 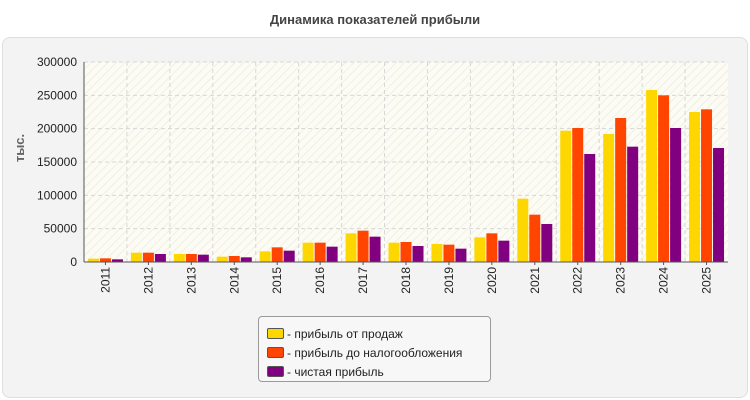 What do you see at coordinates (191, 280) in the screenshot?
I see `x-tick-label: 2013` at bounding box center [191, 280].